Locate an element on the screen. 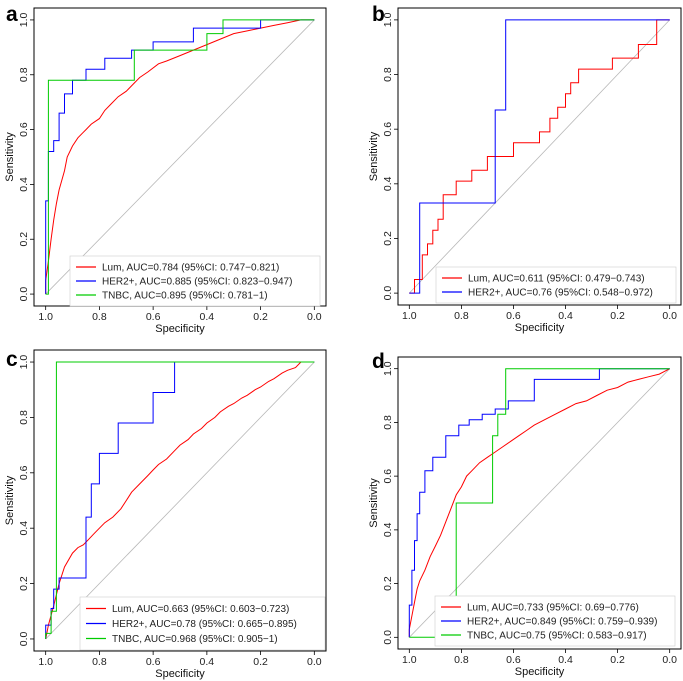 The image size is (683, 681). legend-label: Lum, AUC=0.784 (95%CI: 0.747−0.821) is located at coordinates (190, 268).